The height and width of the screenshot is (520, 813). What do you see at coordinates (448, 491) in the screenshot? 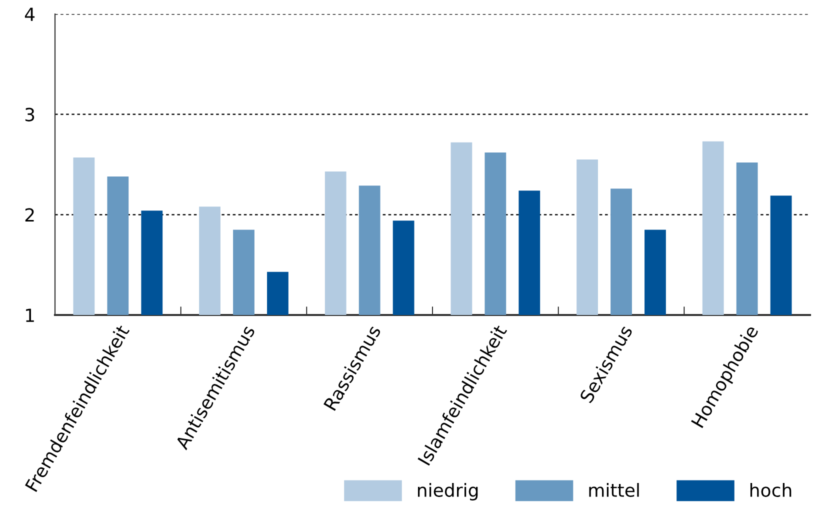
I see `legend-label: niedrig` at bounding box center [448, 491].